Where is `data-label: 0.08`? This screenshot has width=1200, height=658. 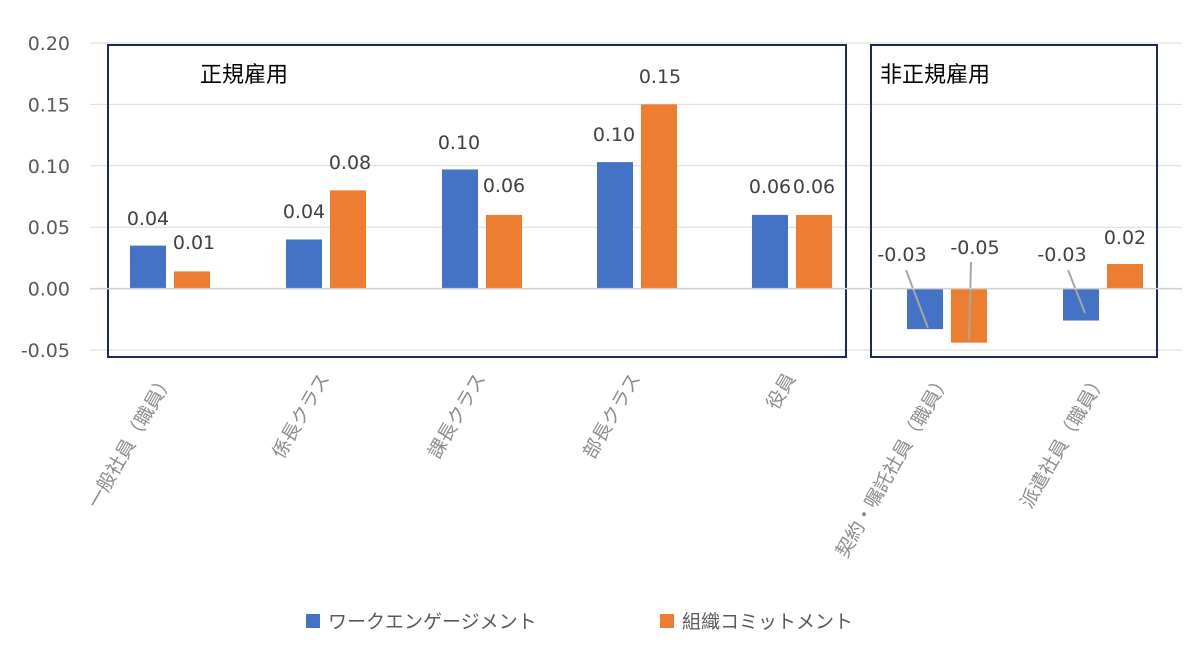
data-label: 0.08 is located at coordinates (350, 163).